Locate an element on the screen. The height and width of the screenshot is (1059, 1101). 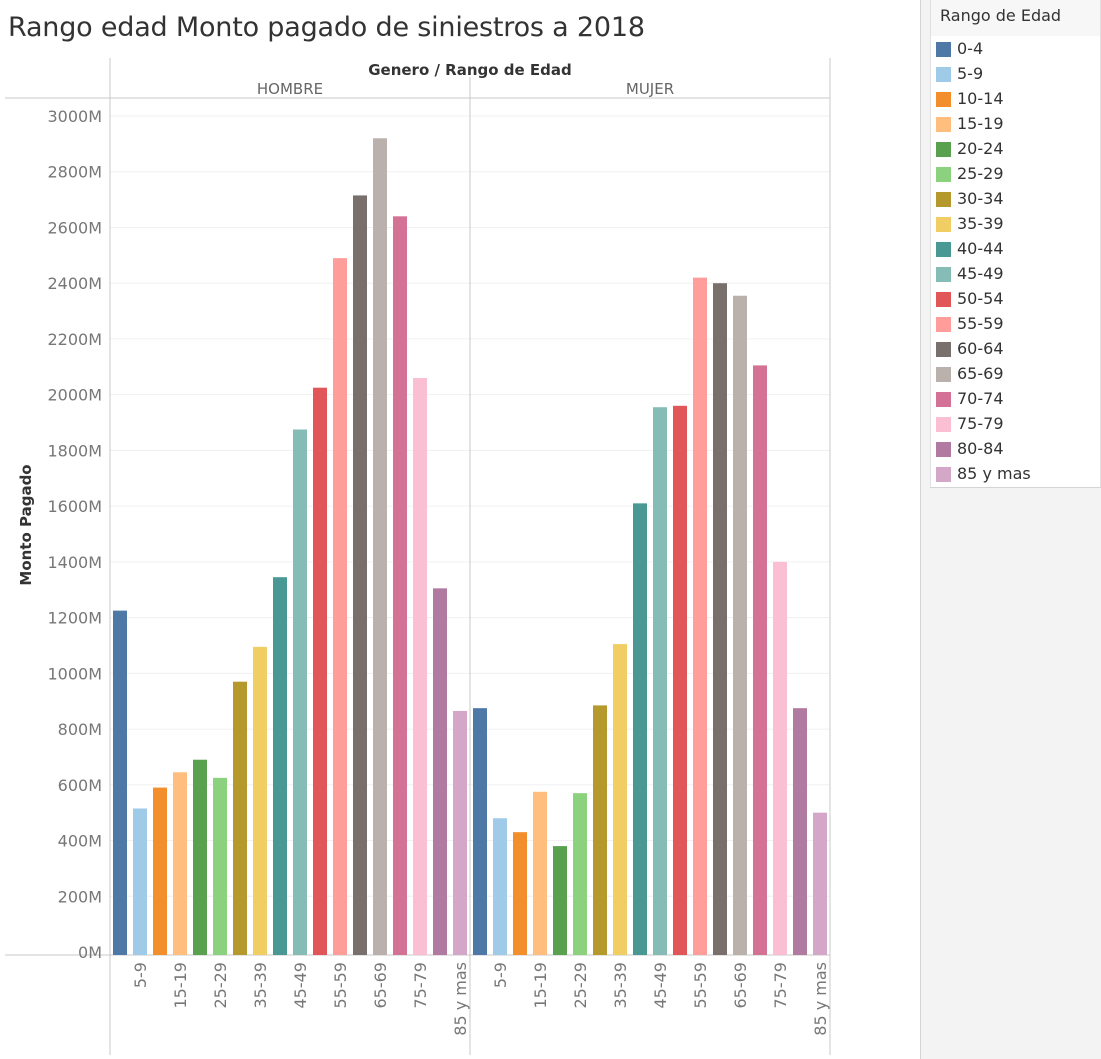
legend-item: 85 y mas is located at coordinates (1016, 477).